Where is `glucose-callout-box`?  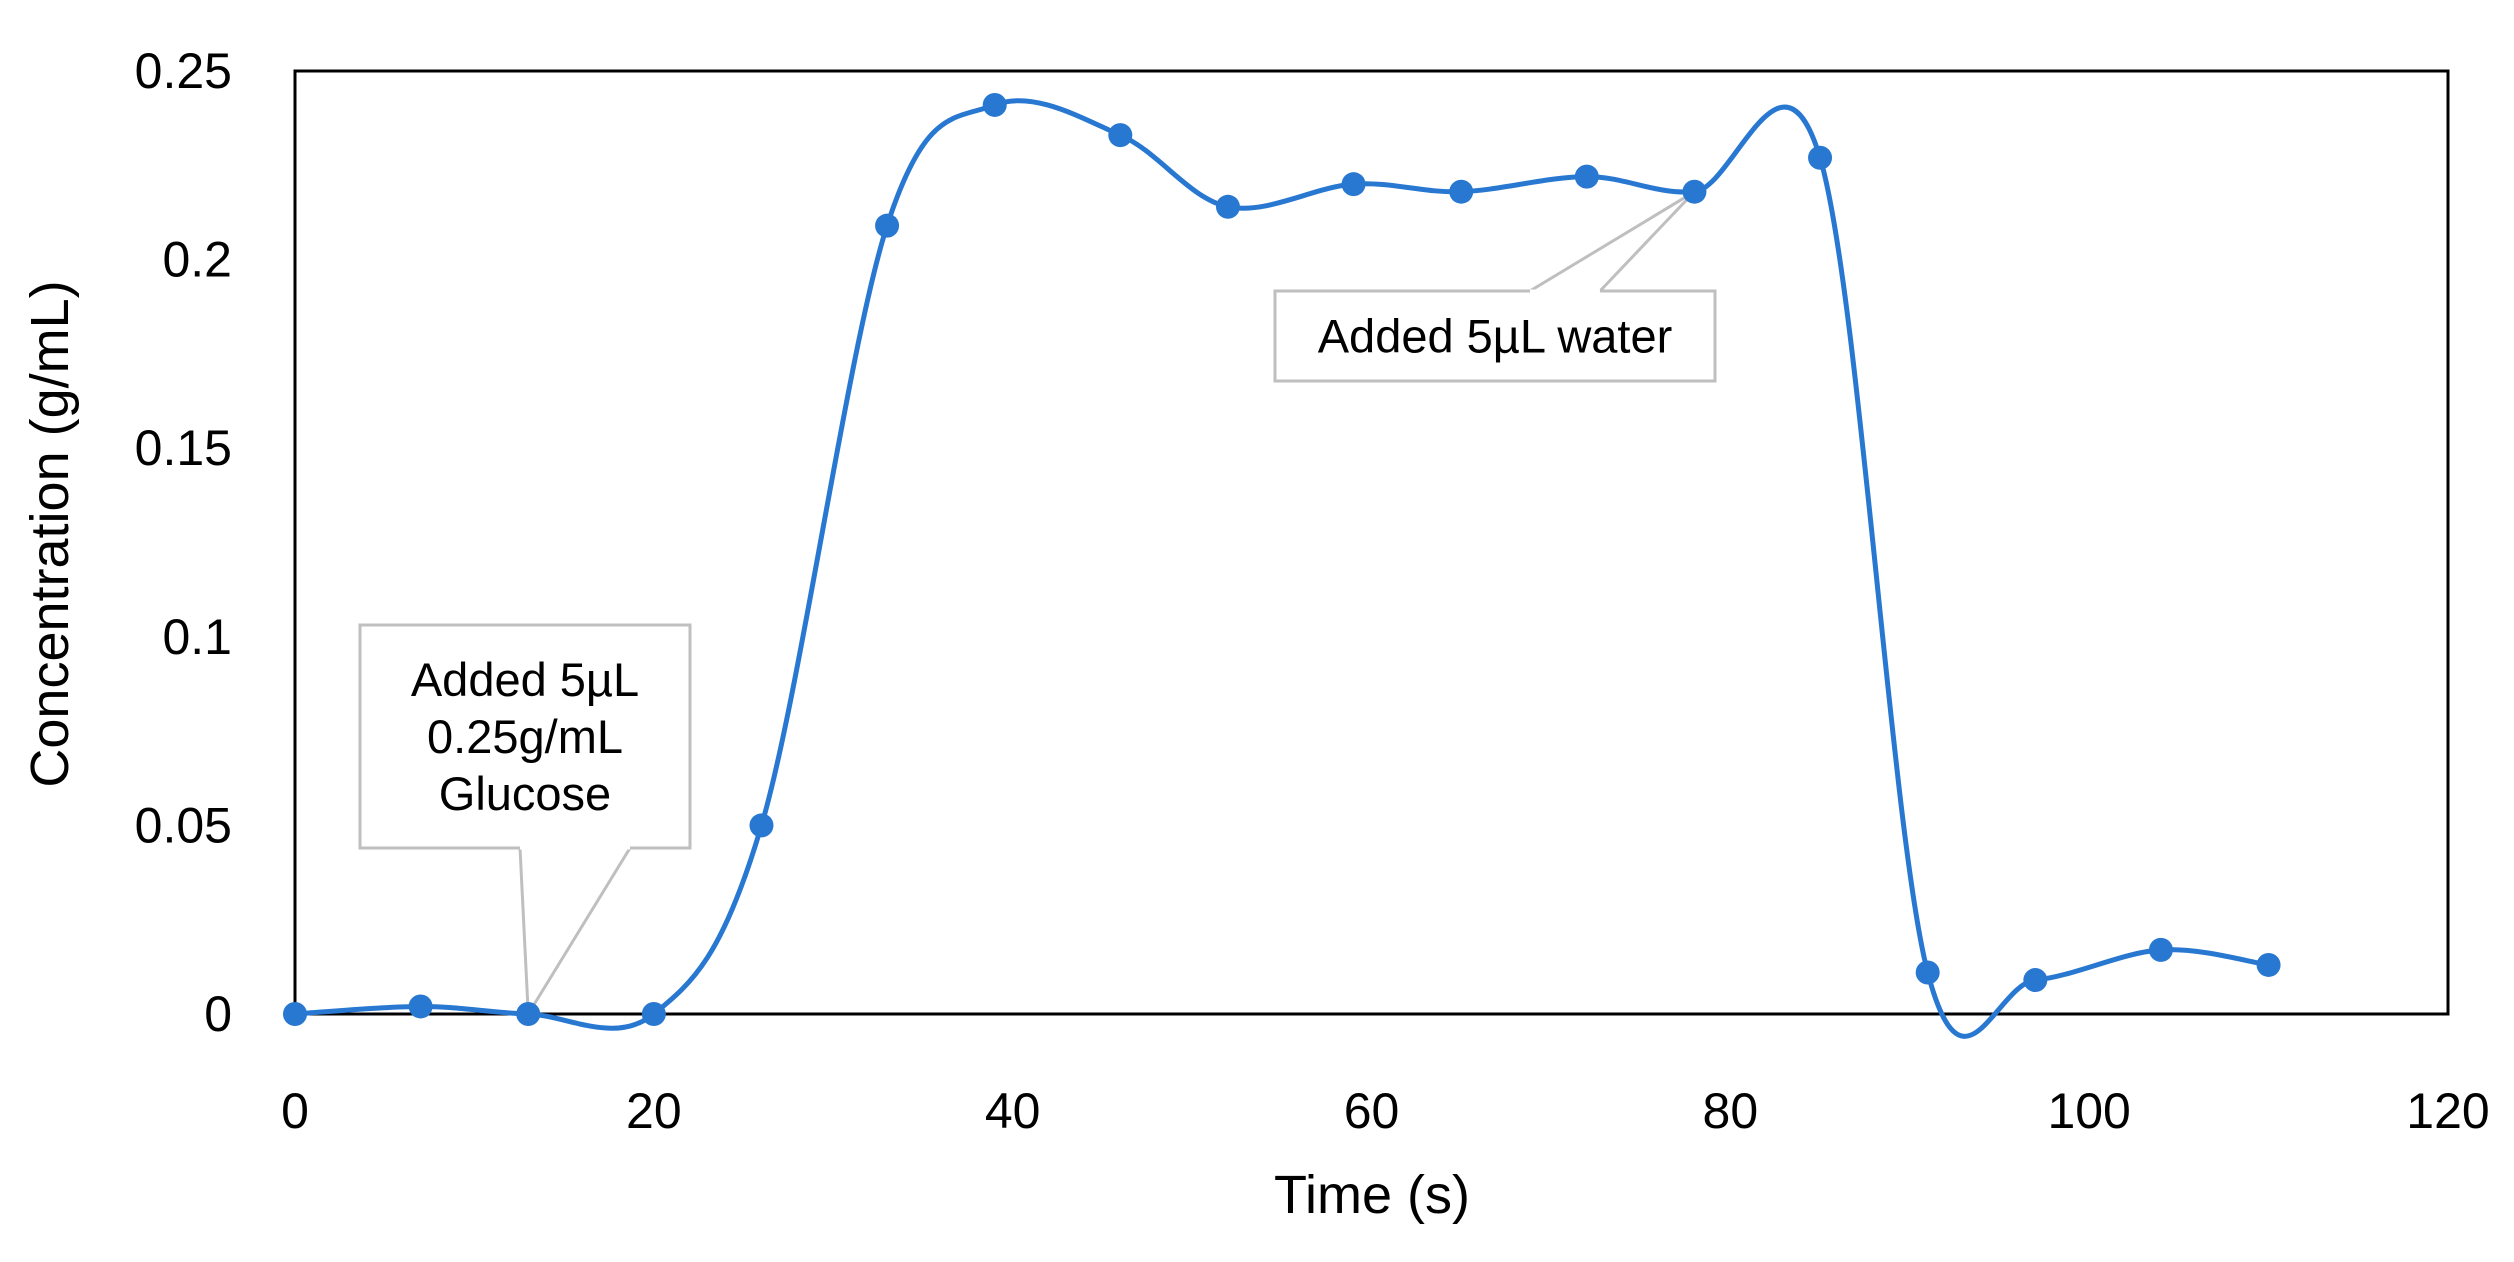 glucose-callout-box is located at coordinates (525, 736).